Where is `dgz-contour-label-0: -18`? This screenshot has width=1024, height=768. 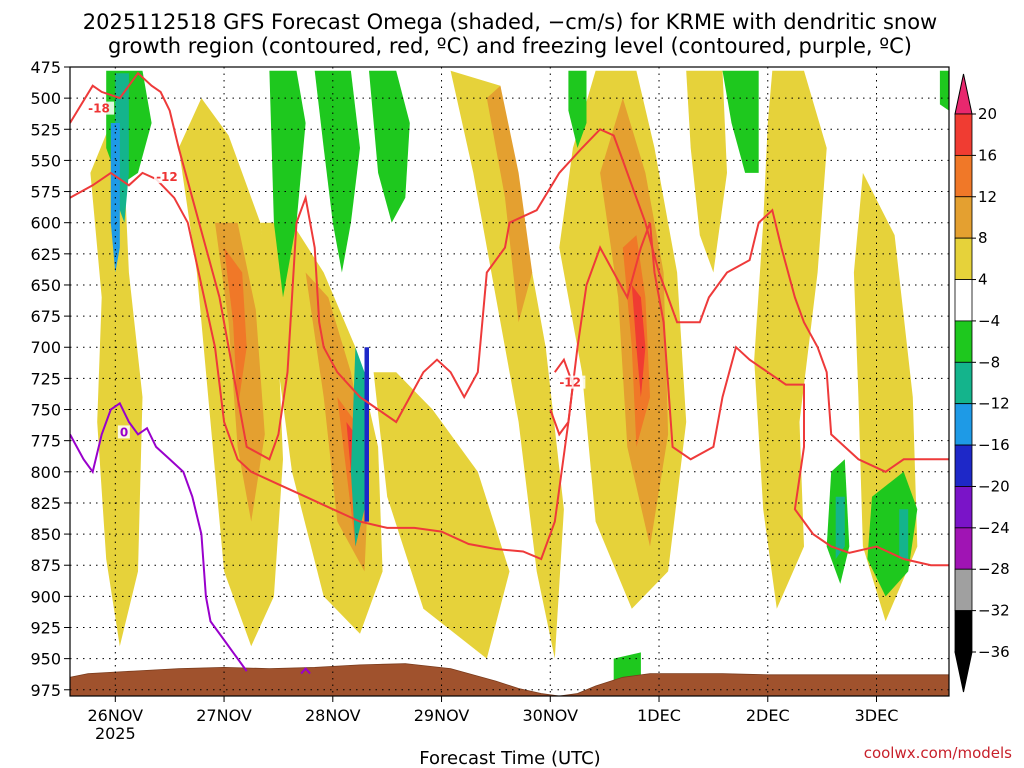 dgz-contour-label-0: -18 is located at coordinates (99, 109).